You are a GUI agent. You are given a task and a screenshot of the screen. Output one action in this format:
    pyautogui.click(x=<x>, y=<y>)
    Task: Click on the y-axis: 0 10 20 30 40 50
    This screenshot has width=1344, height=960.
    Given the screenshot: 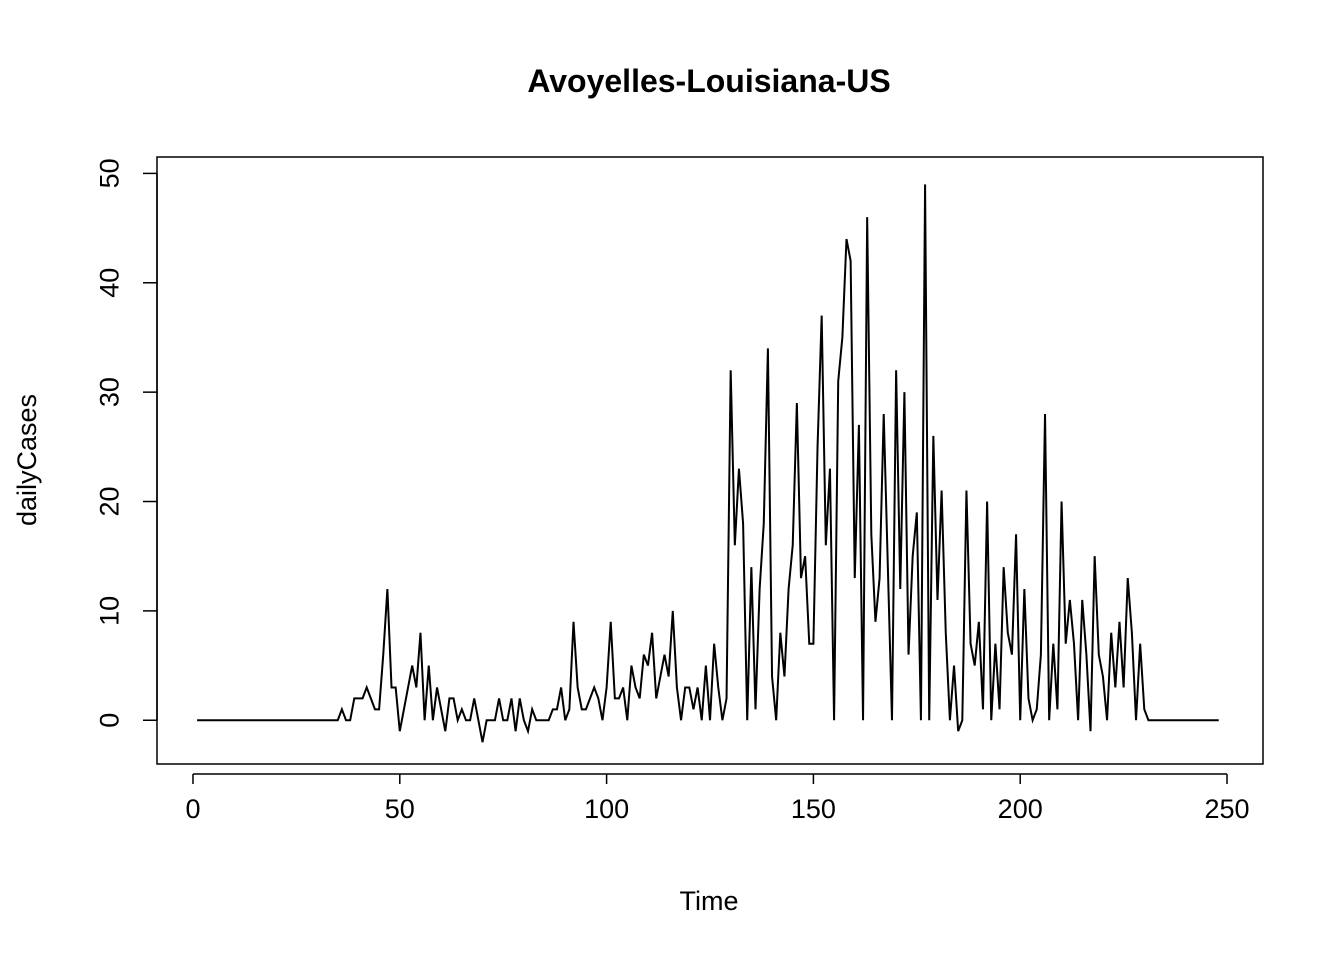 What is the action you would take?
    pyautogui.click(x=126, y=443)
    